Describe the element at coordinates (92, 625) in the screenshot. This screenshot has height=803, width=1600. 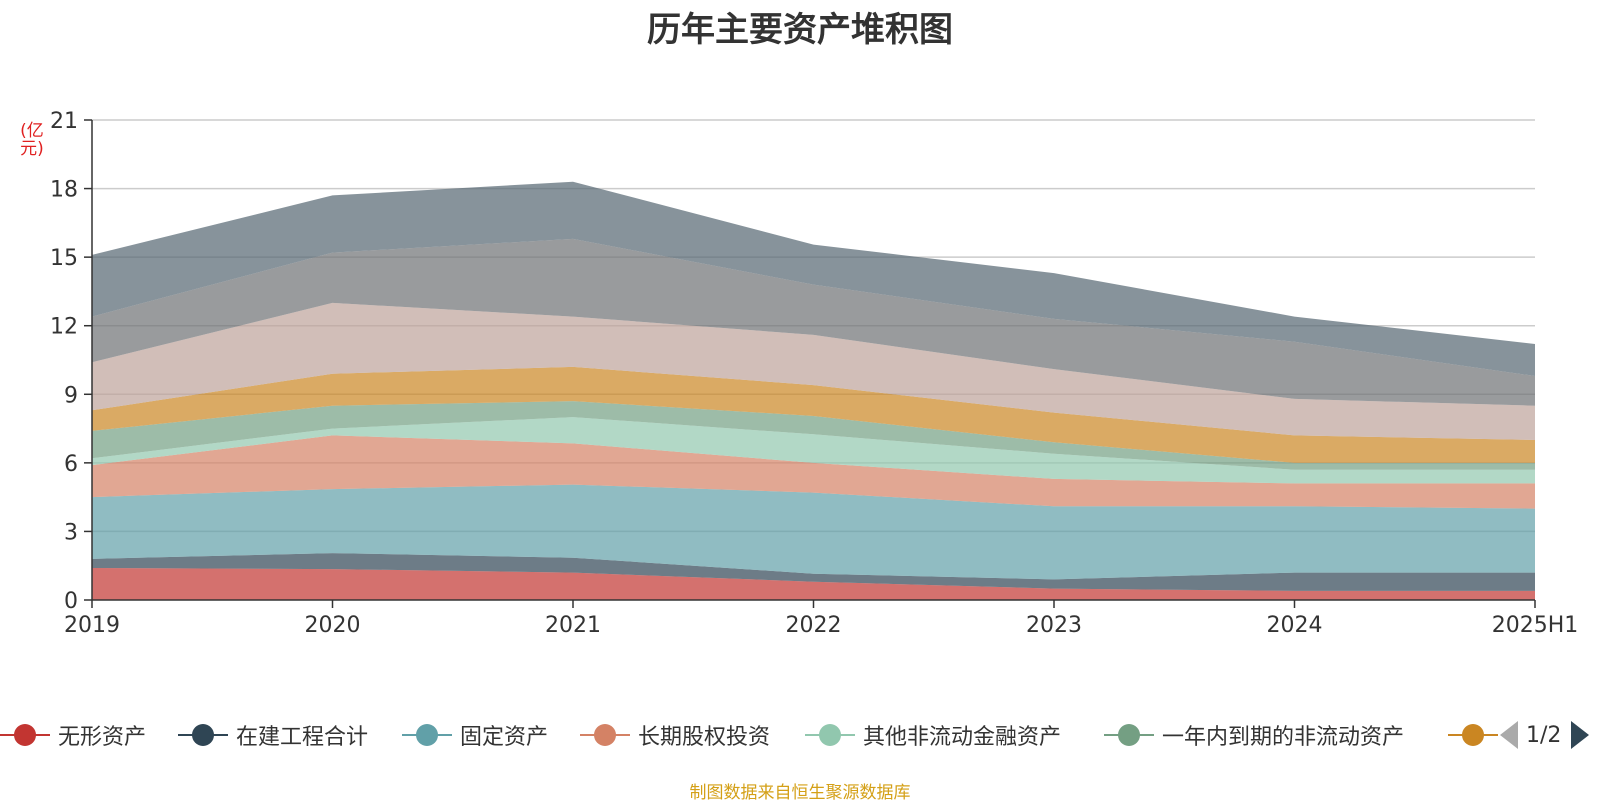
I see `x-tick-label: 2019` at that location.